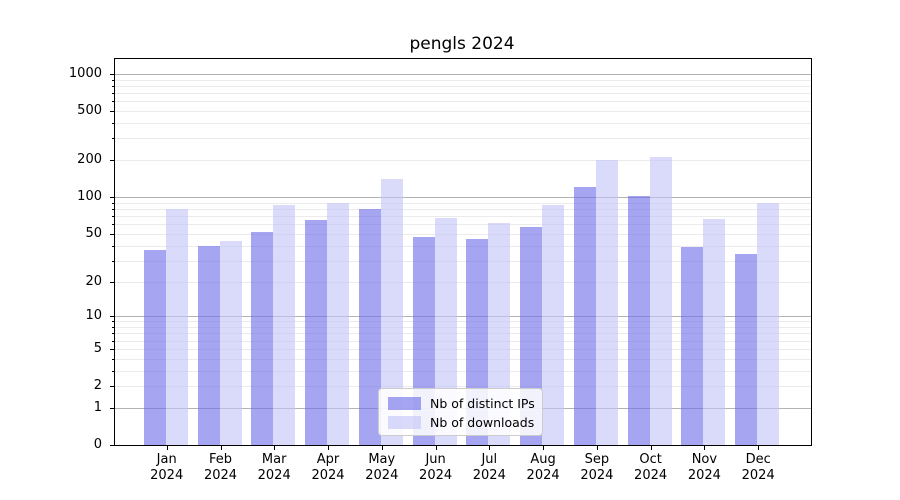 Image resolution: width=900 pixels, height=500 pixels. I want to click on y-tick-label-500: 500, so click(89, 111).